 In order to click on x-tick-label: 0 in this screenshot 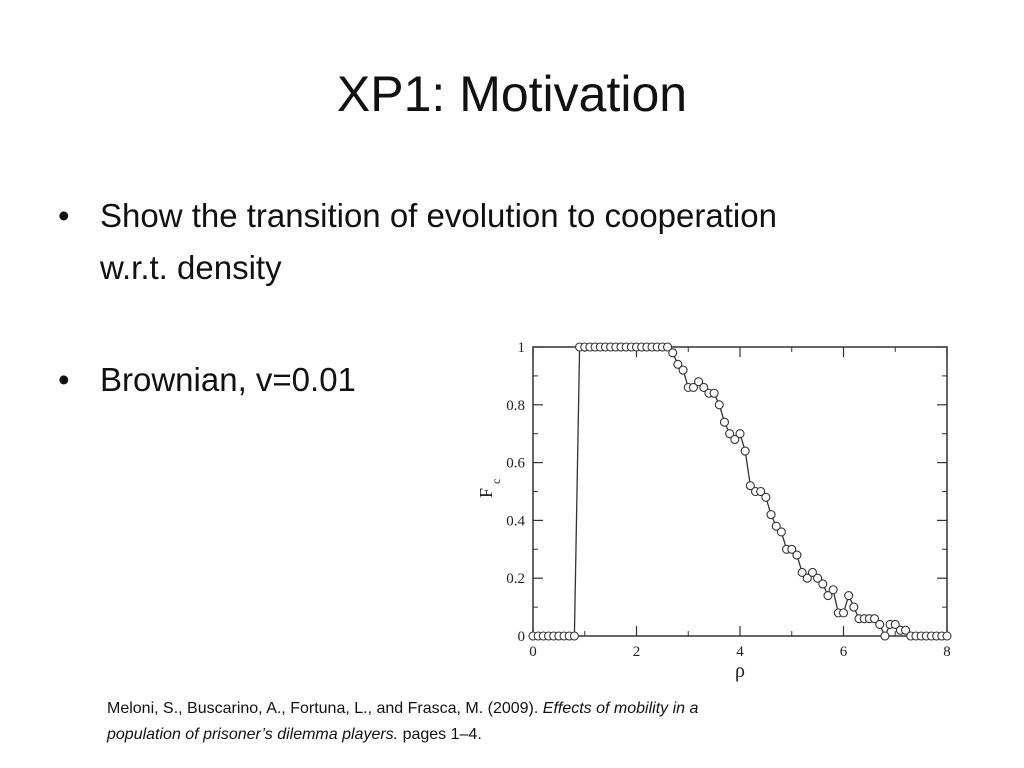, I will do `click(533, 652)`.